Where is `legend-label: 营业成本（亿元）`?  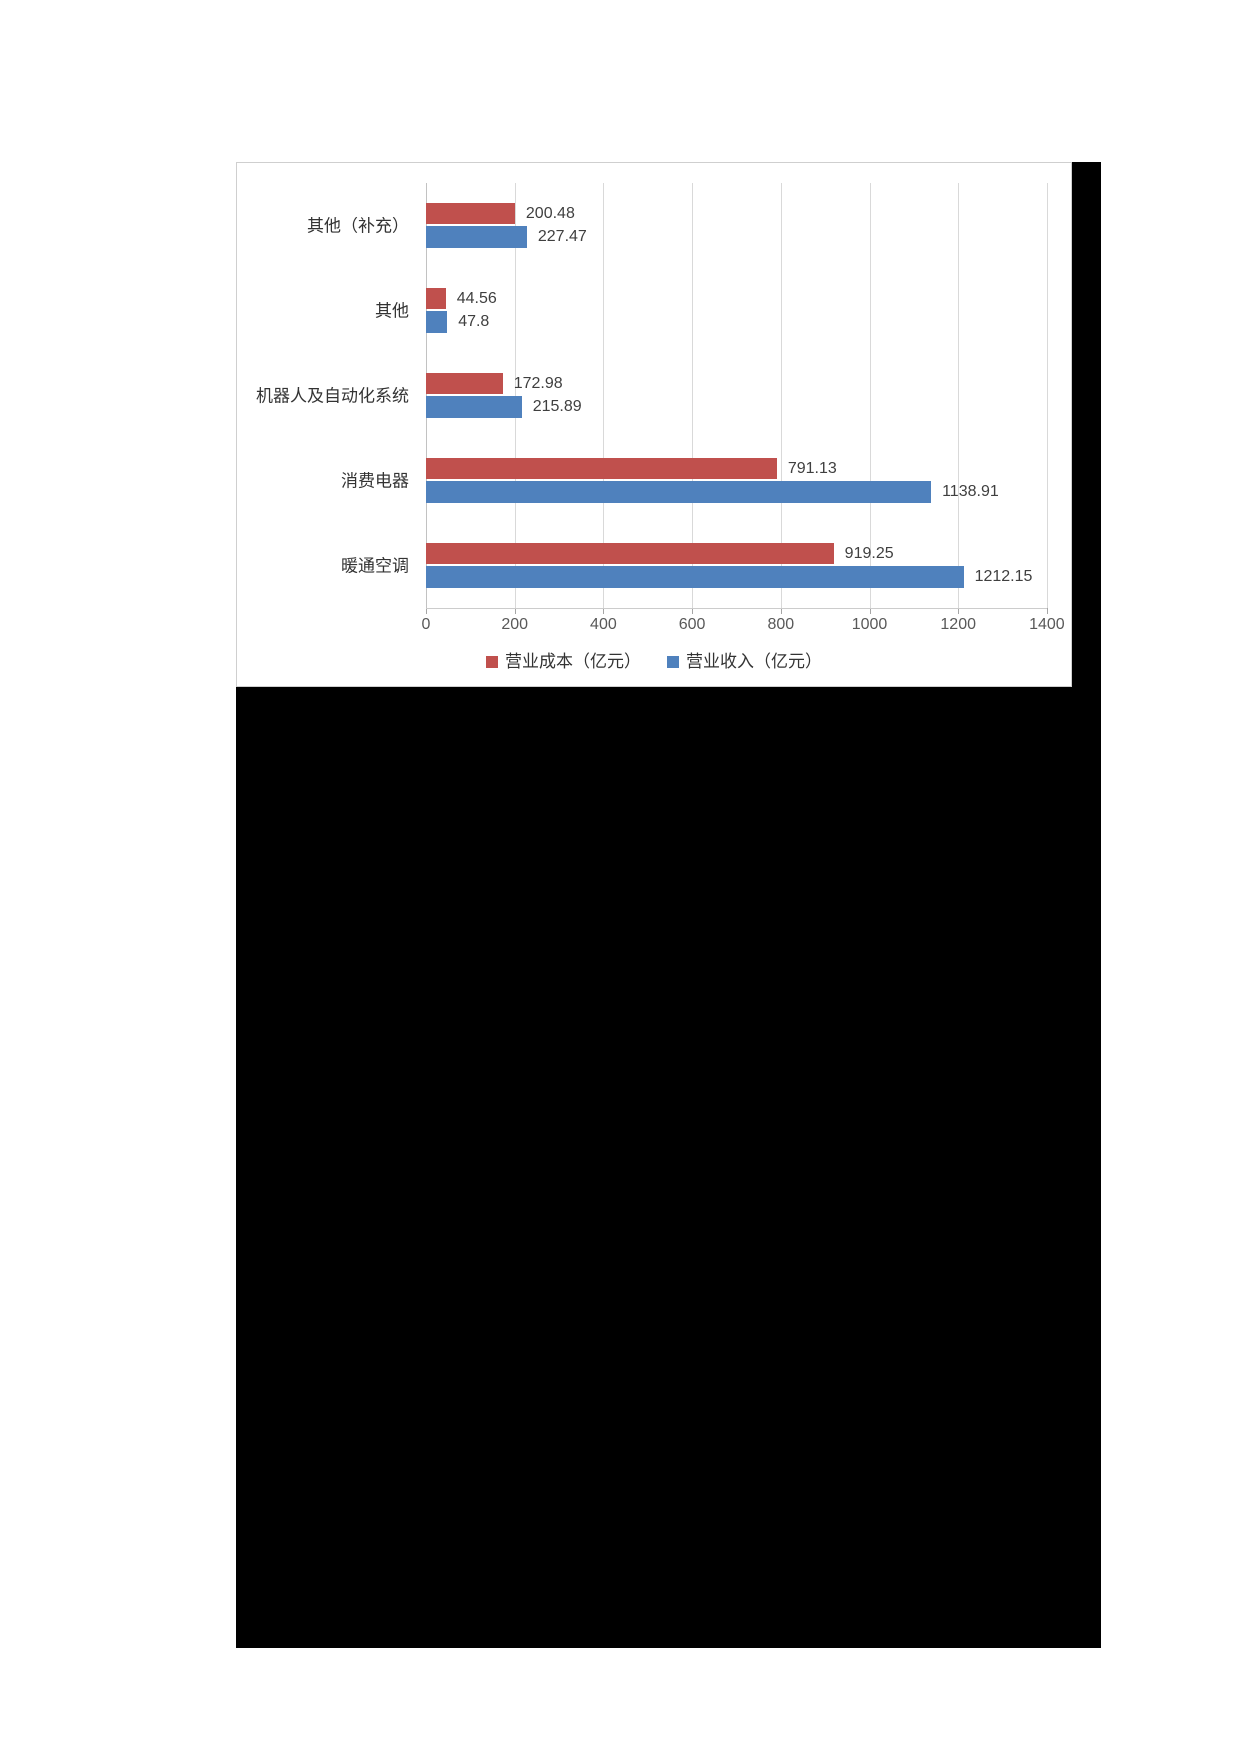 legend-label: 营业成本（亿元） is located at coordinates (573, 661).